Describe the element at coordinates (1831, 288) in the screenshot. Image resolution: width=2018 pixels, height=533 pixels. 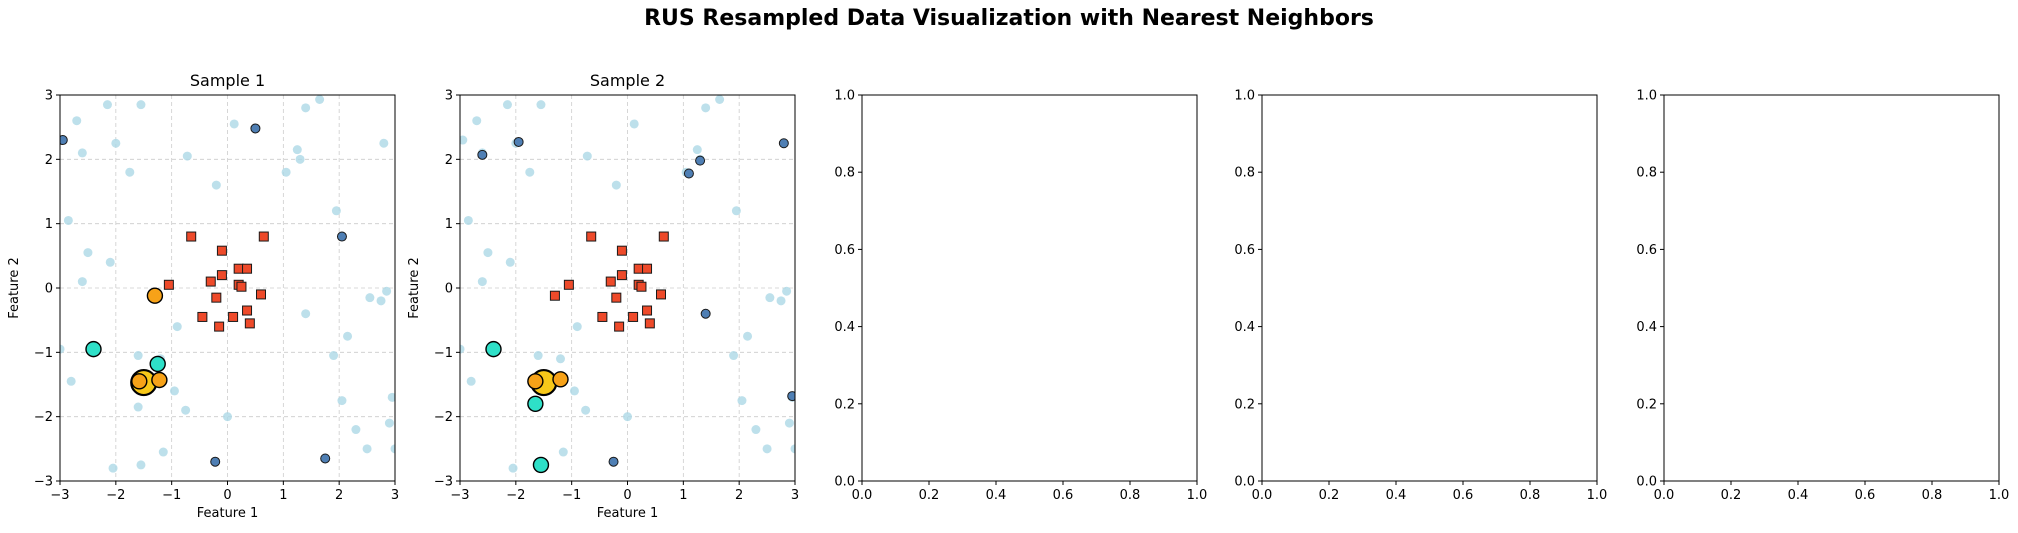
I see `axes-frame` at that location.